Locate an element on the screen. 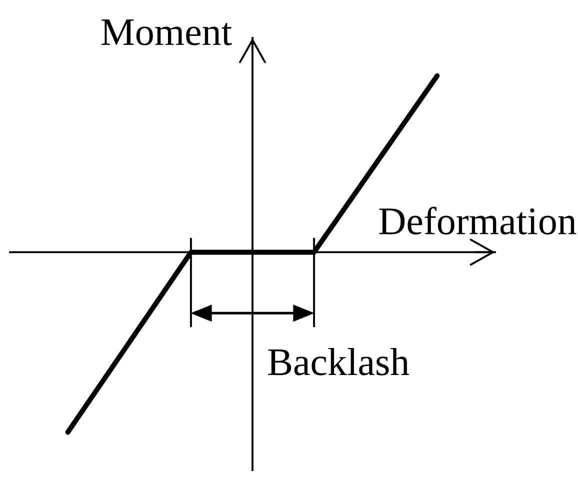  y-axis-title: Moment is located at coordinates (166, 32).